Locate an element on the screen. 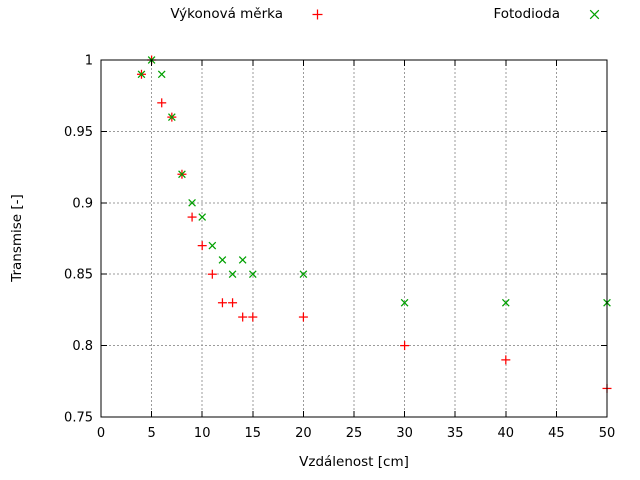 This screenshot has width=640, height=480. legend-label-fotodioda: Fotodioda is located at coordinates (526, 14).